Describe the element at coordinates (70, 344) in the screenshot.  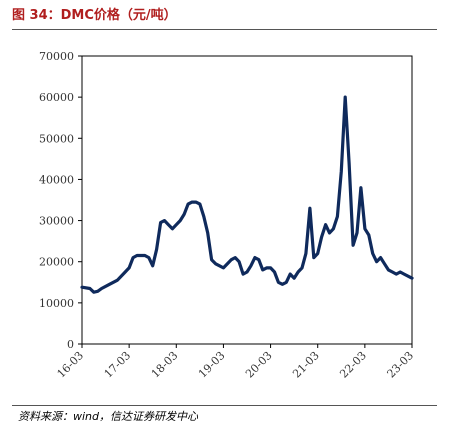
I see `y-tick-label: 0` at that location.